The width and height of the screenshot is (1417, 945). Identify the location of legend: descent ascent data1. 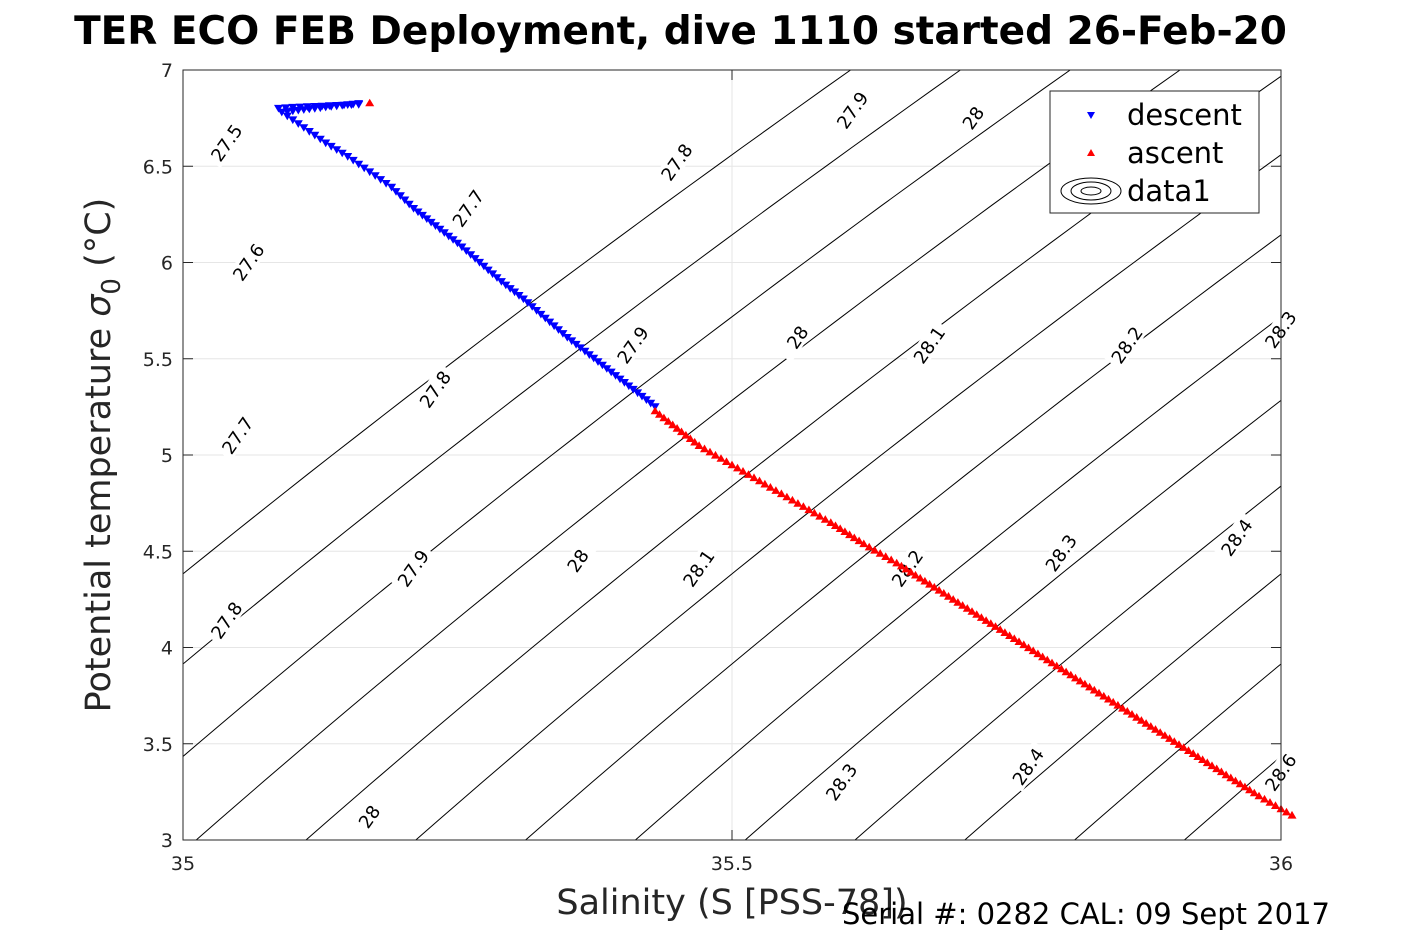
(1154, 152).